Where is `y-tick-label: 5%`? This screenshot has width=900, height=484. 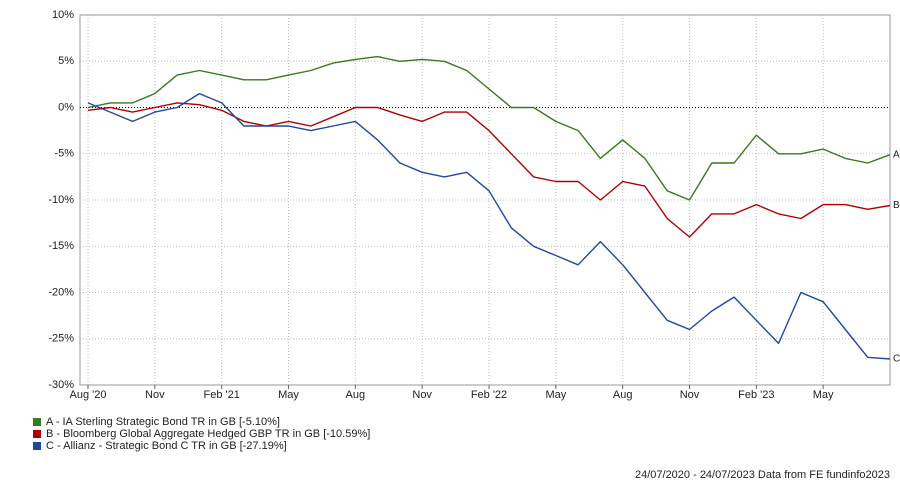
y-tick-label: 5% is located at coordinates (66, 61).